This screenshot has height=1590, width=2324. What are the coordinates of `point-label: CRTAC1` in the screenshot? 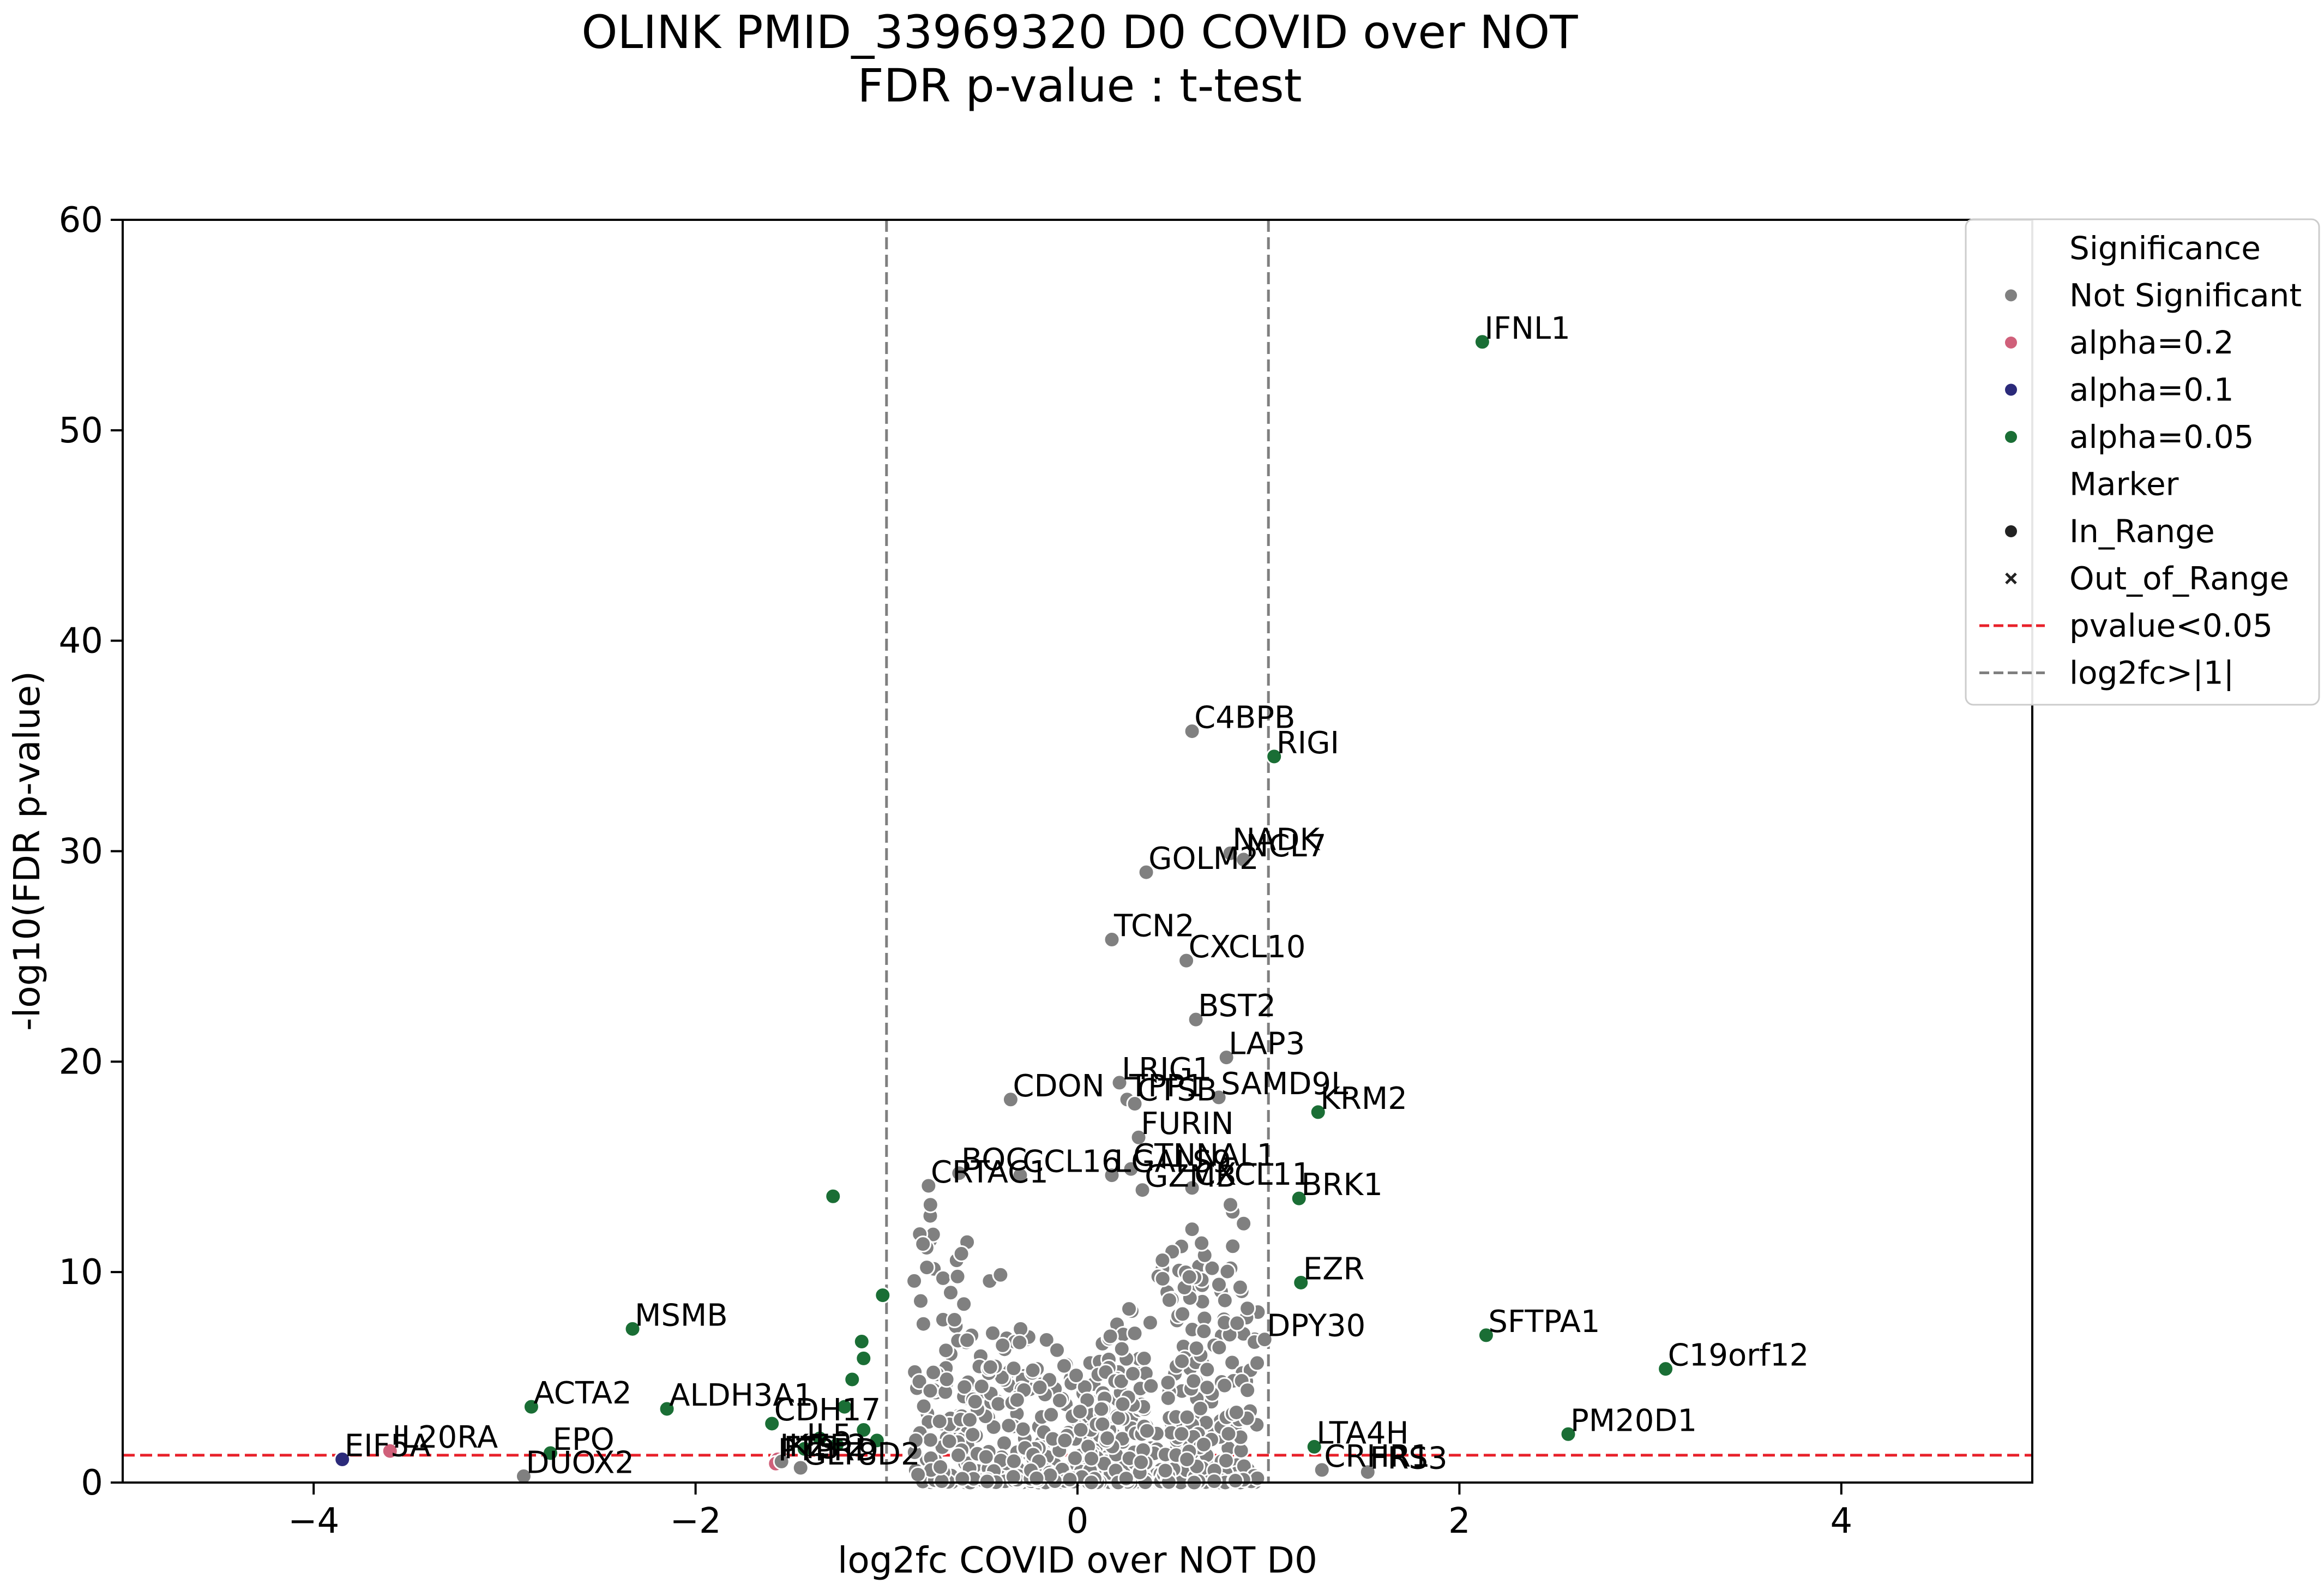 It's located at (990, 1172).